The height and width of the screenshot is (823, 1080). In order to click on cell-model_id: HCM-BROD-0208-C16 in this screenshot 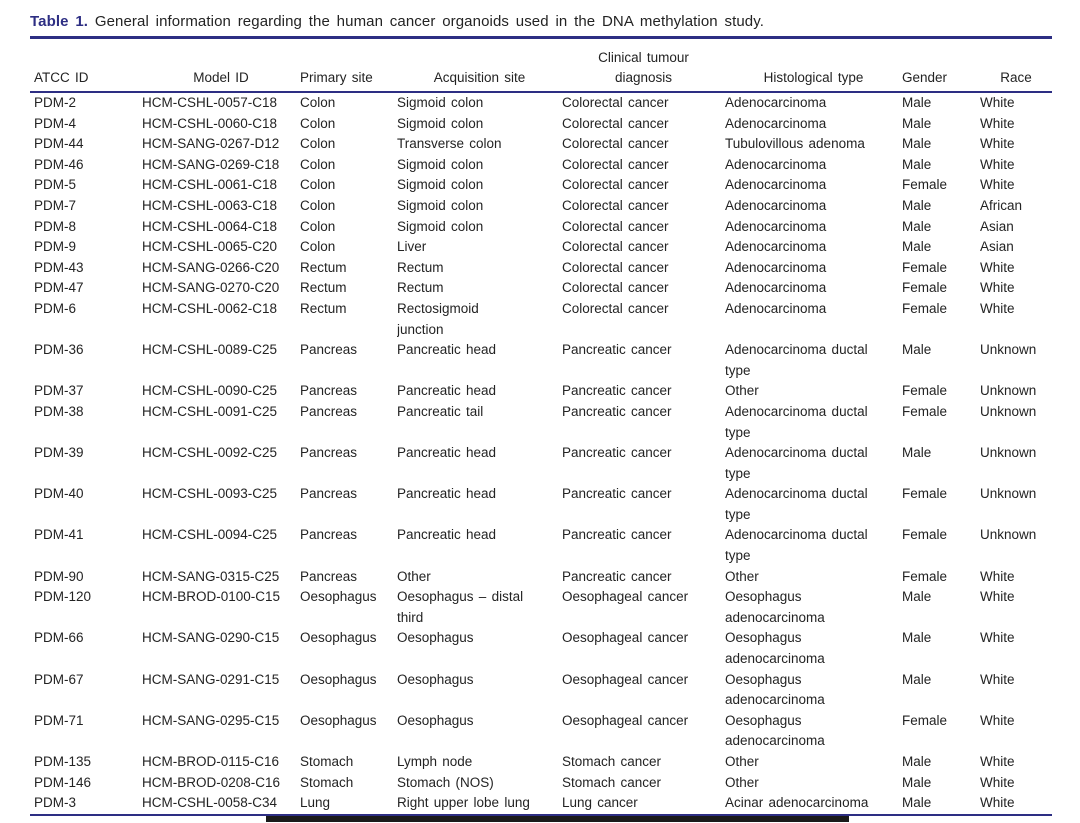, I will do `click(211, 782)`.